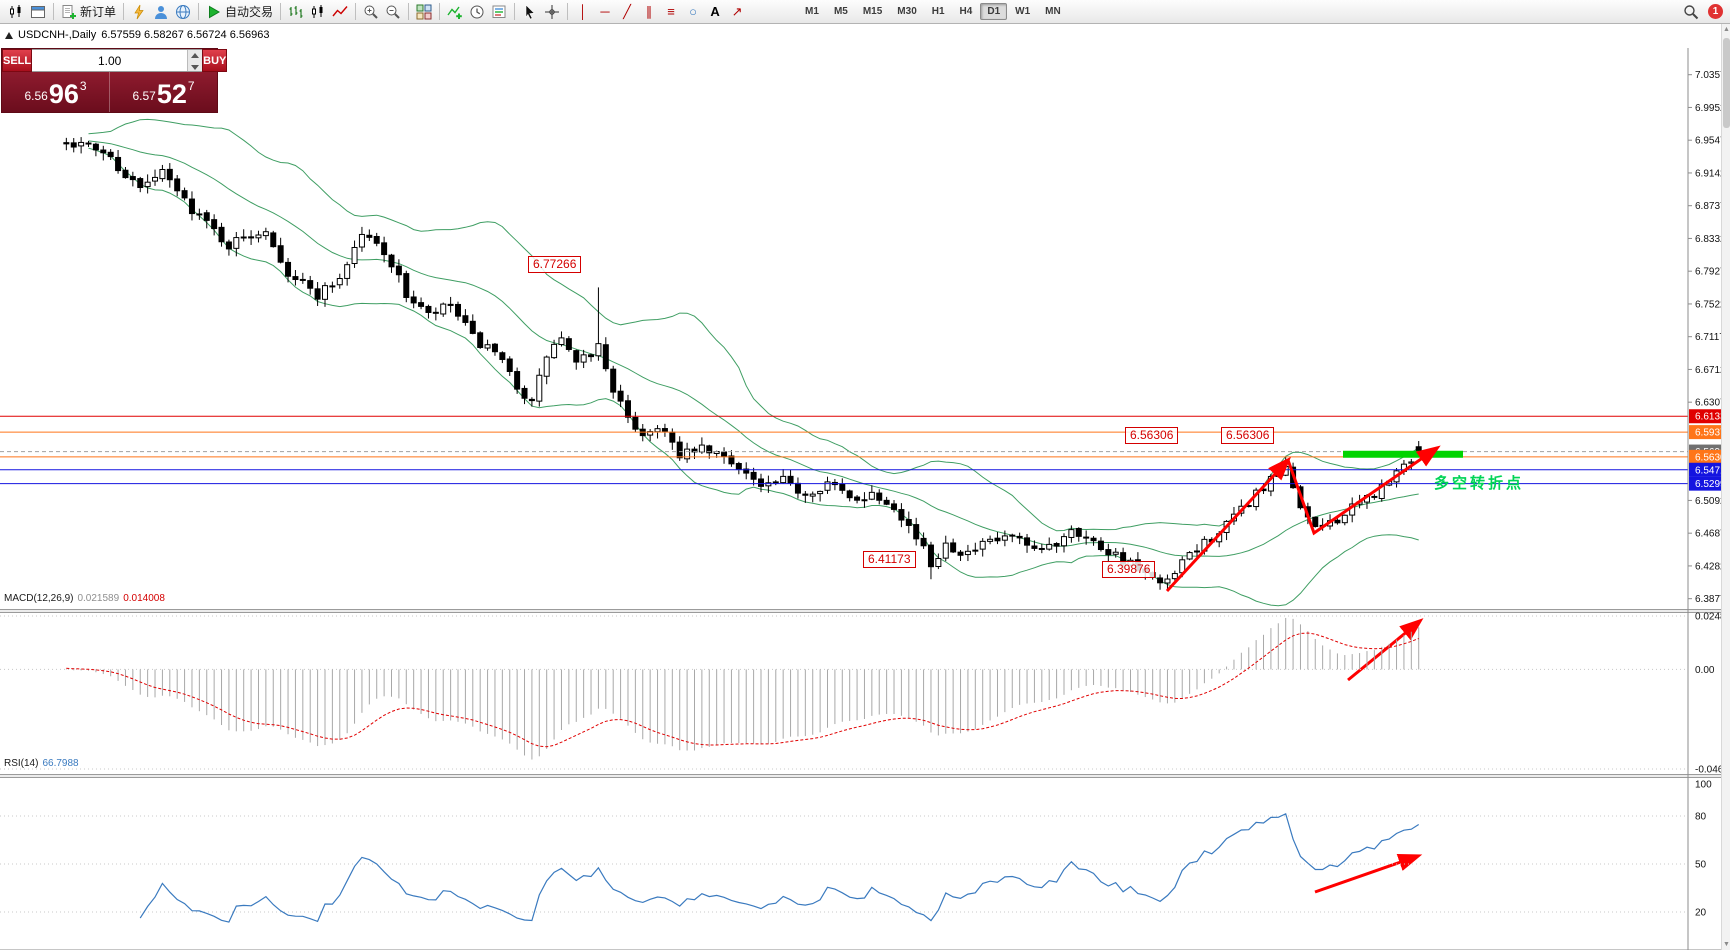  Describe the element at coordinates (812, 11) in the screenshot. I see `timeframe-m1: M1` at that location.